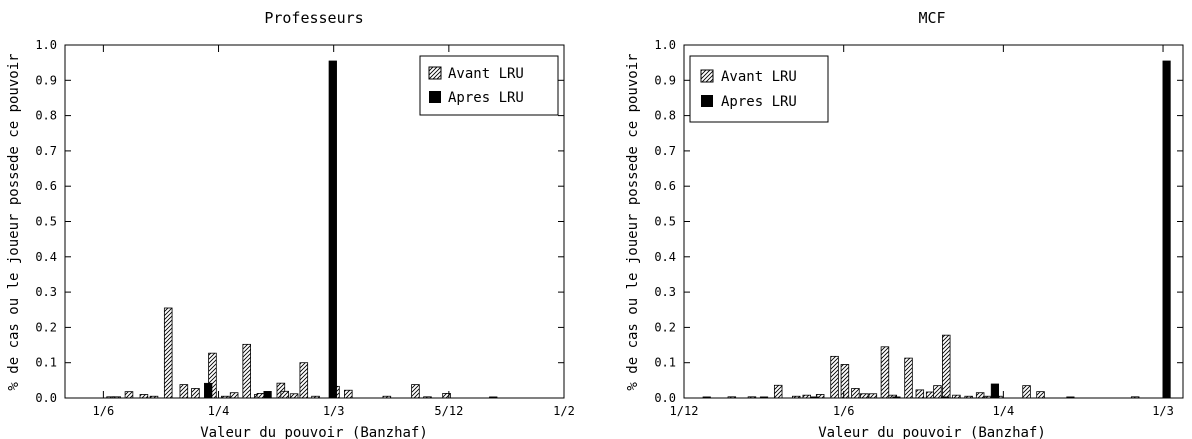  I want to click on x-tick-label: 1/2, so click(564, 411).